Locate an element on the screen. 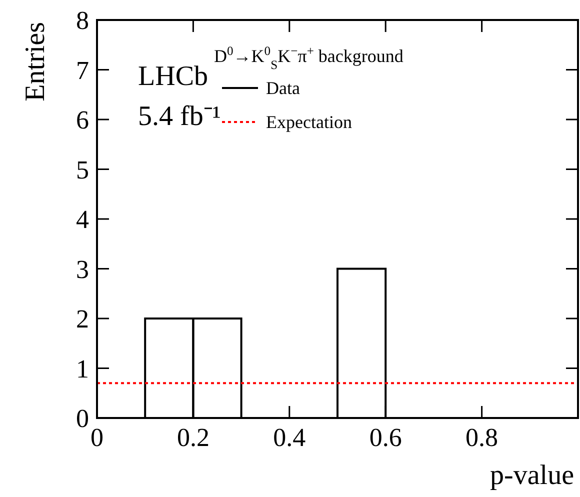  y-tick-label: 8 is located at coordinates (82, 20).